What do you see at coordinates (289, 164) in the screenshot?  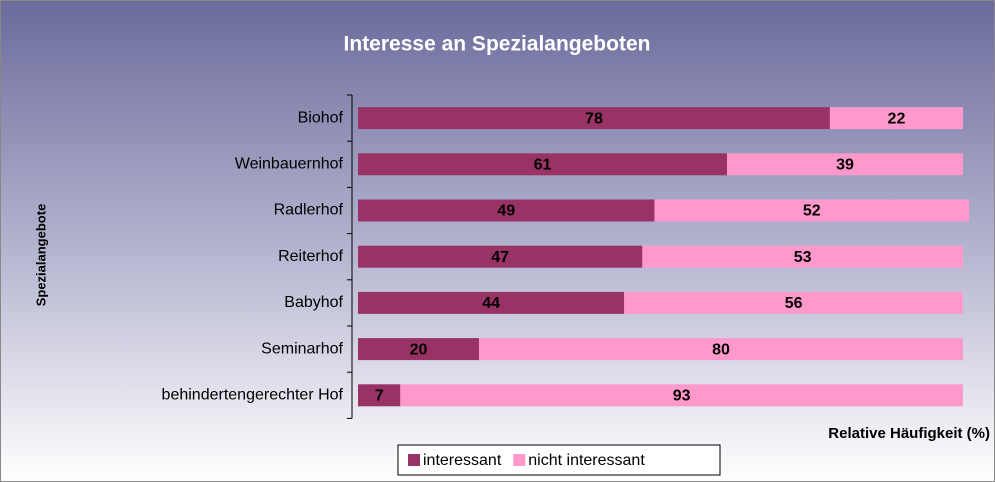 I see `y-tick-label: Weinbauernhof` at bounding box center [289, 164].